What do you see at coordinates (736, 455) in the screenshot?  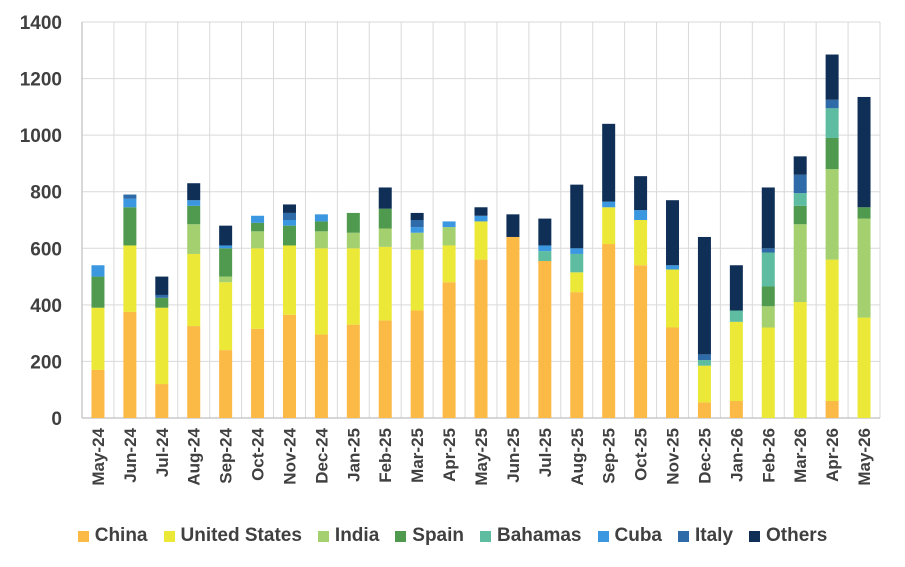 I see `x-tick-label: Jan-26` at bounding box center [736, 455].